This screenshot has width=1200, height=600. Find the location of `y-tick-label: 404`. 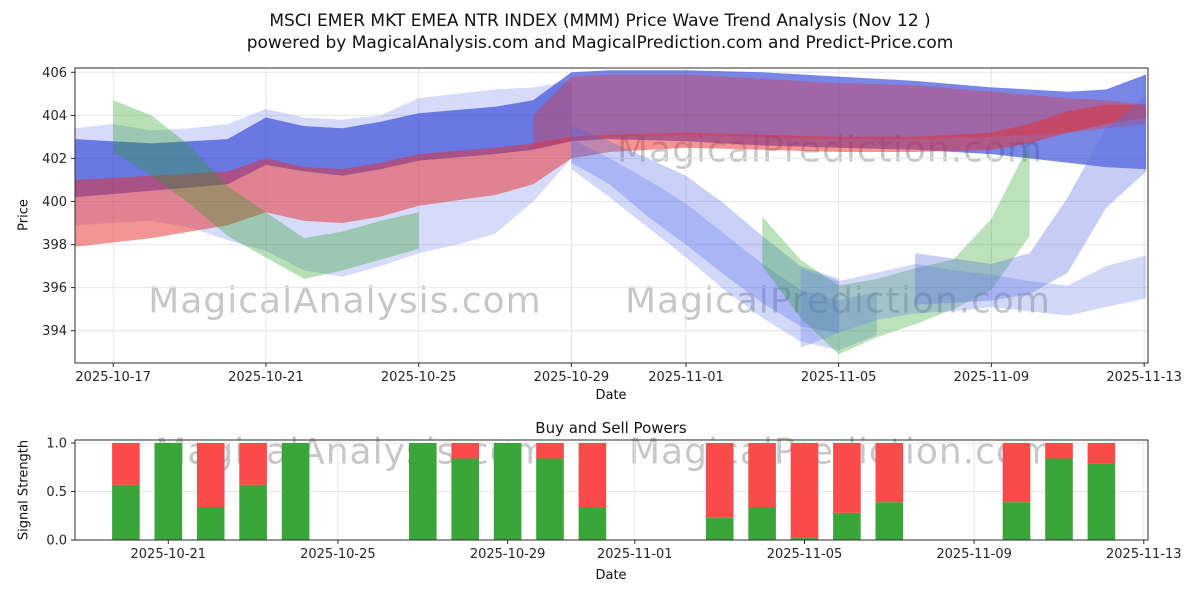

y-tick-label: 404 is located at coordinates (54, 116).